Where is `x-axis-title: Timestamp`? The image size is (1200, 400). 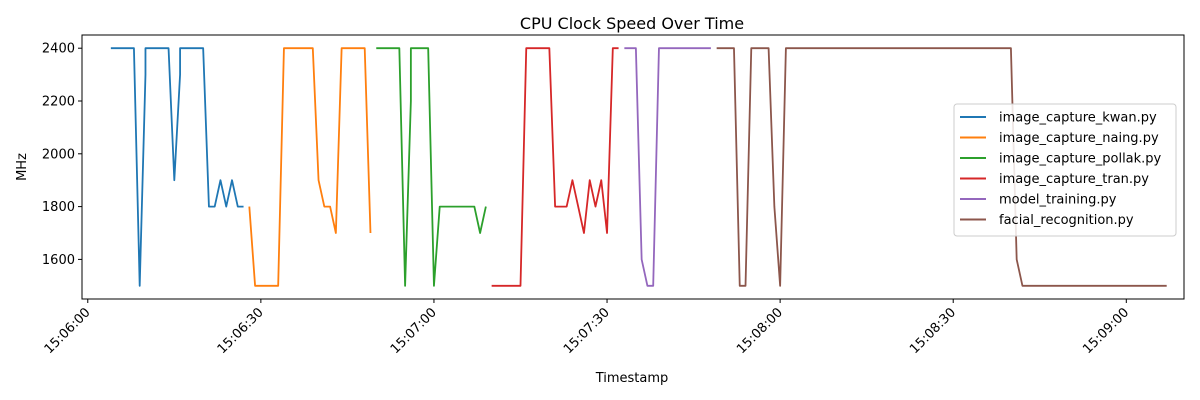
x-axis-title: Timestamp is located at coordinates (632, 378).